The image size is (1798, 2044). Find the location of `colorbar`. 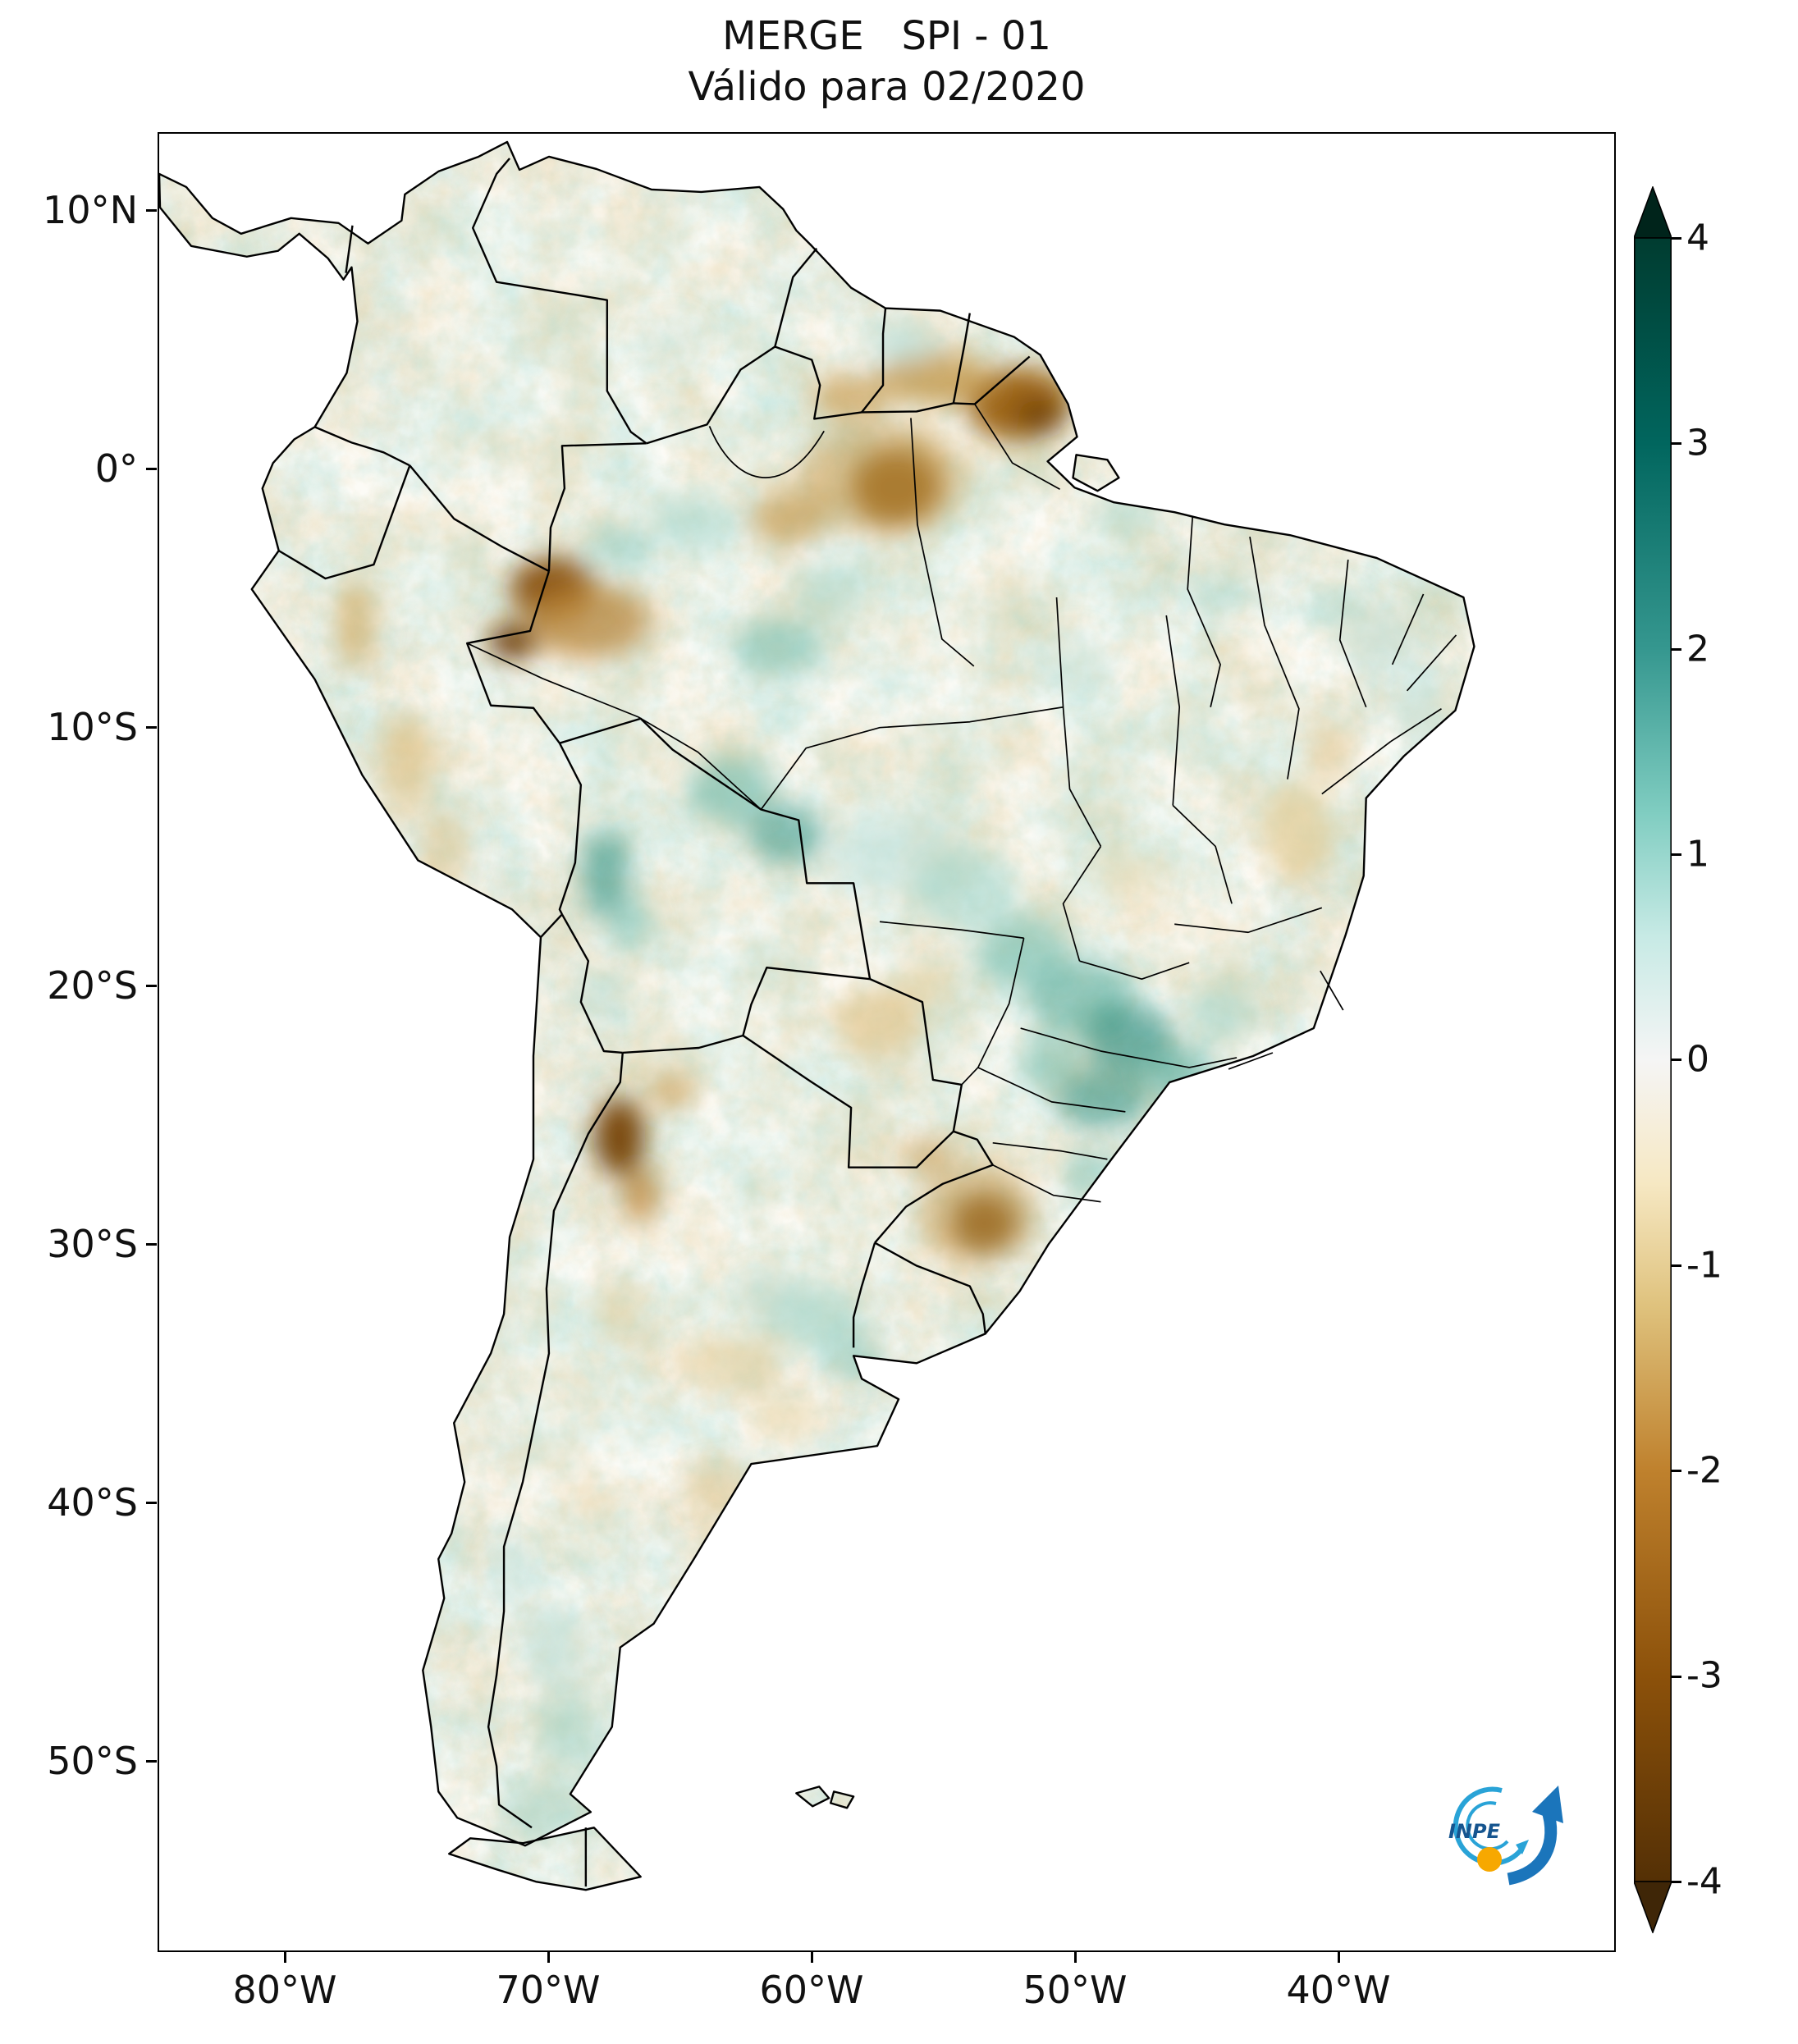

colorbar is located at coordinates (1652, 1060).